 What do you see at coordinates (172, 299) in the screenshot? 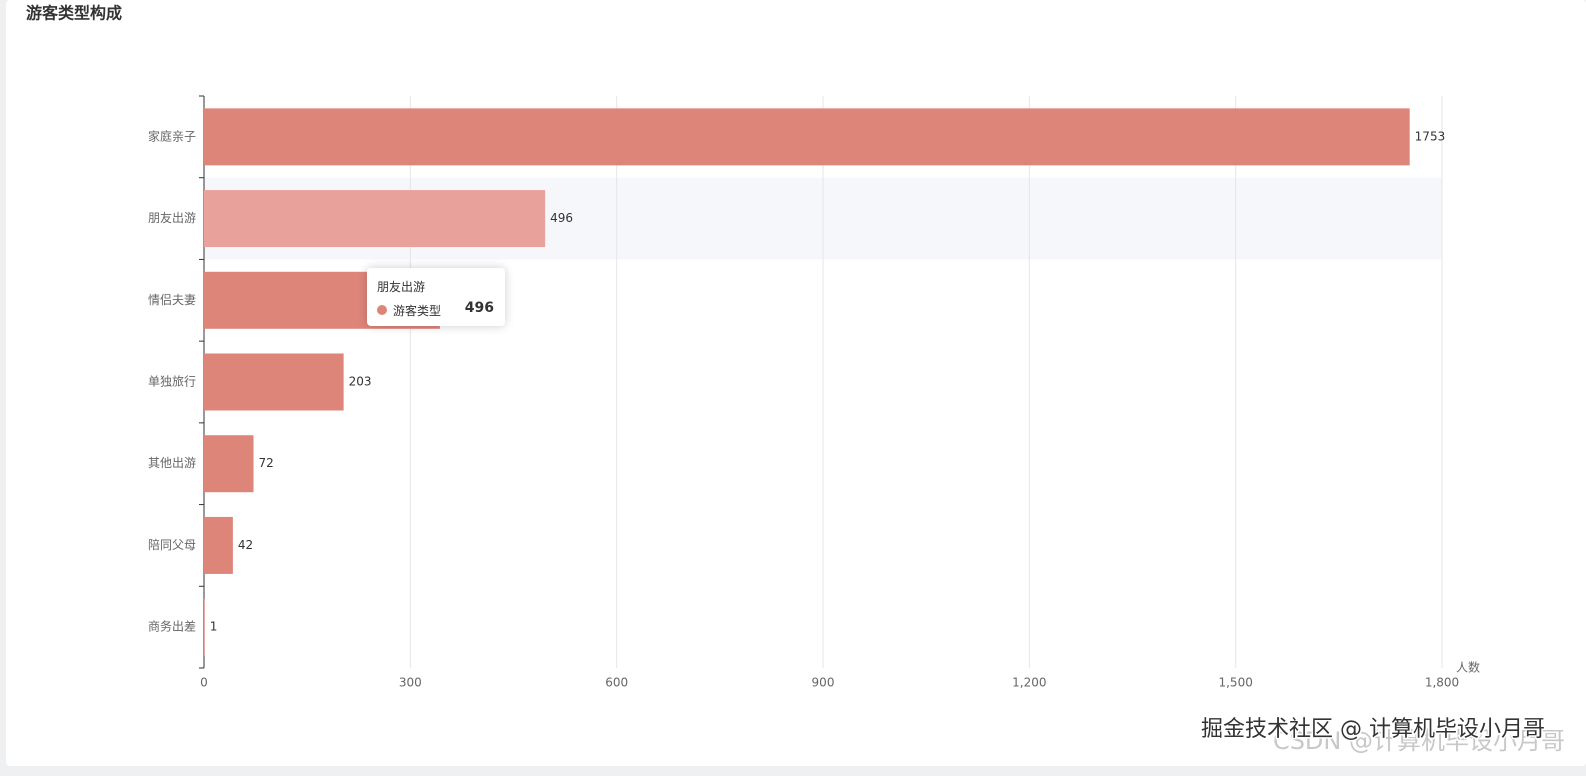
I see `y-tick-label: 情侣夫妻` at bounding box center [172, 299].